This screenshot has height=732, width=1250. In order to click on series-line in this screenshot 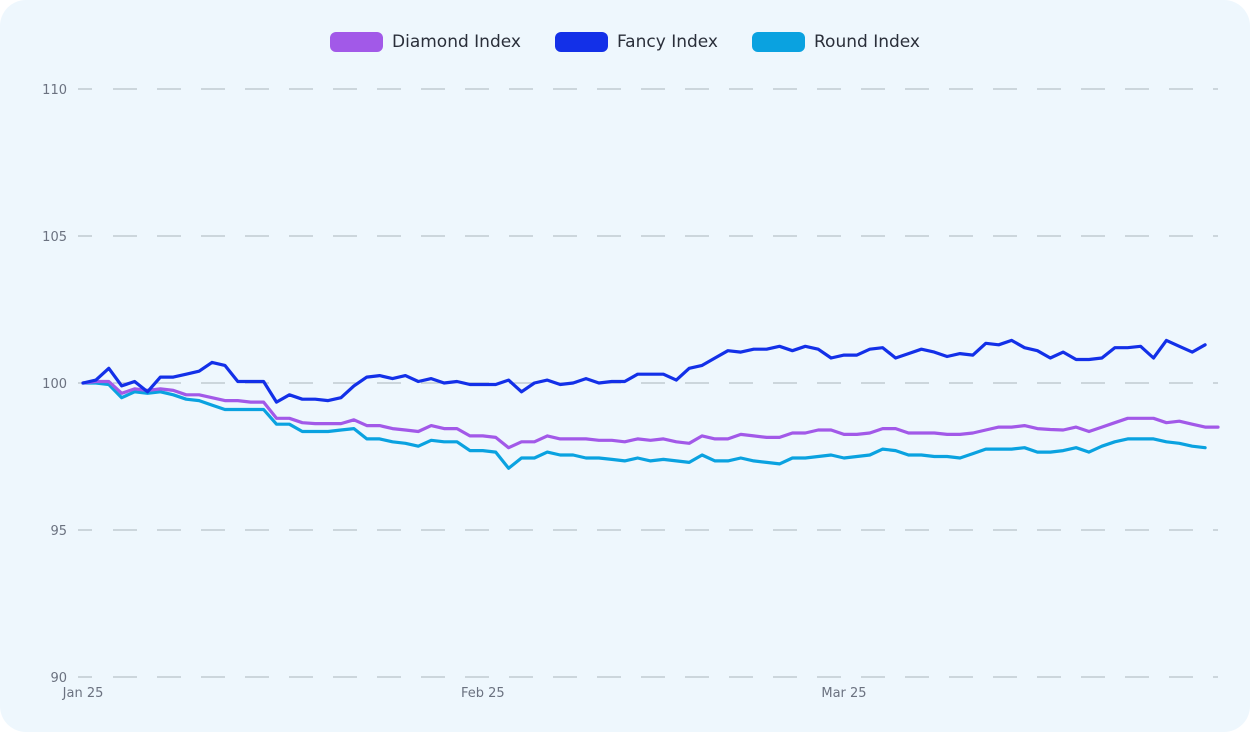, I will do `click(650, 414)`.